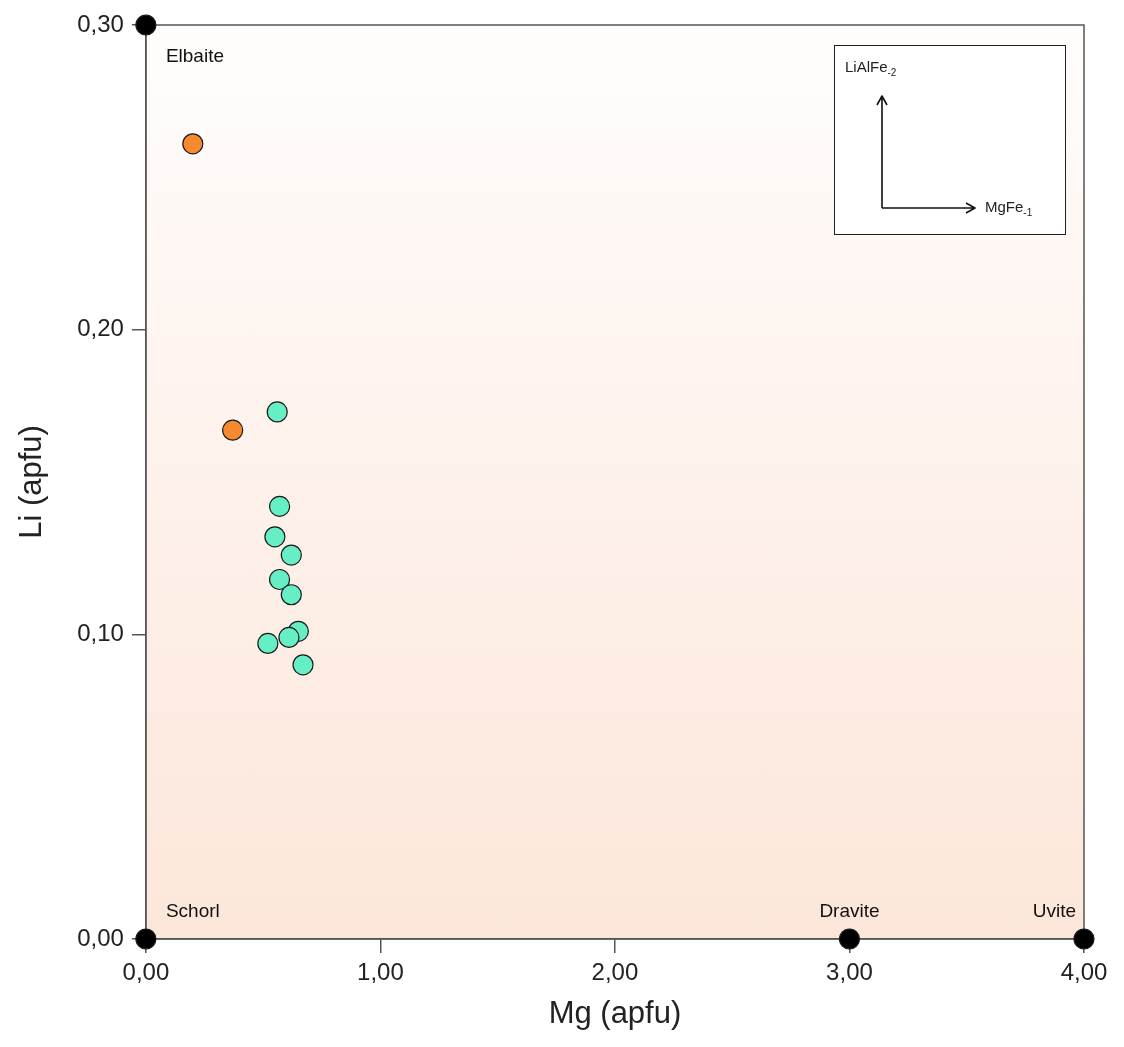 The width and height of the screenshot is (1124, 1047). I want to click on x-tick-label: 2,00, so click(615, 972).